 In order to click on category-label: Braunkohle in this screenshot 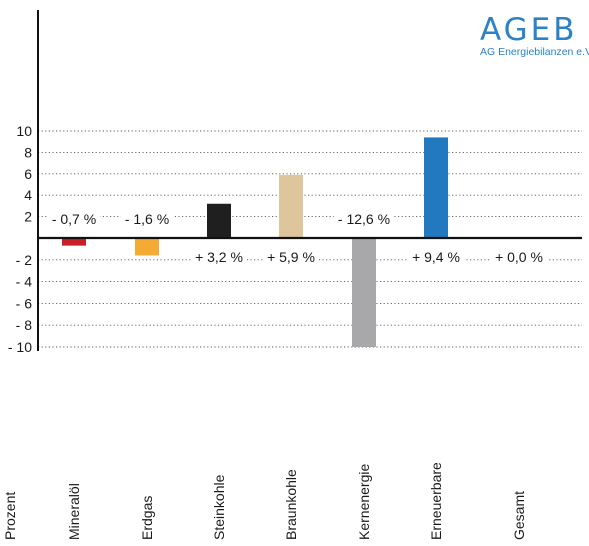, I will do `click(291, 504)`.